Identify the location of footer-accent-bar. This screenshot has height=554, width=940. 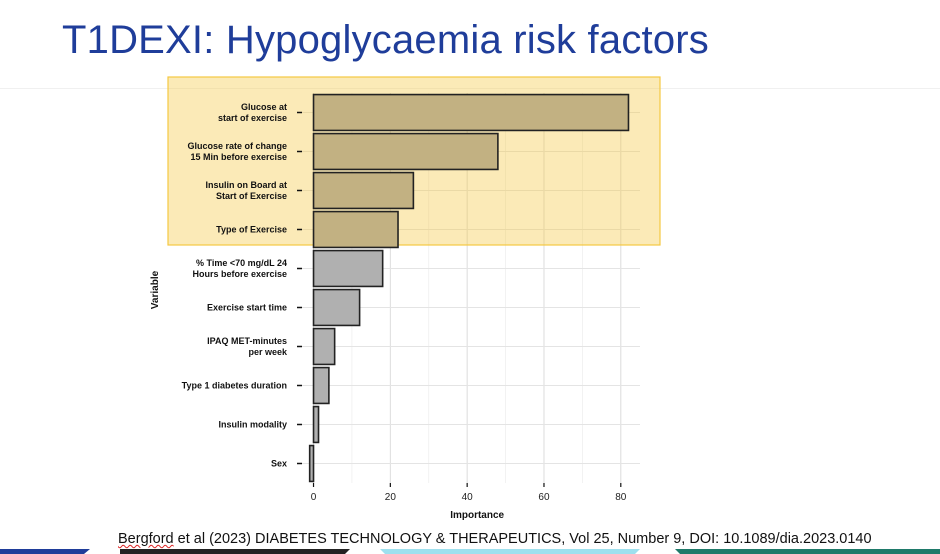
(470, 551).